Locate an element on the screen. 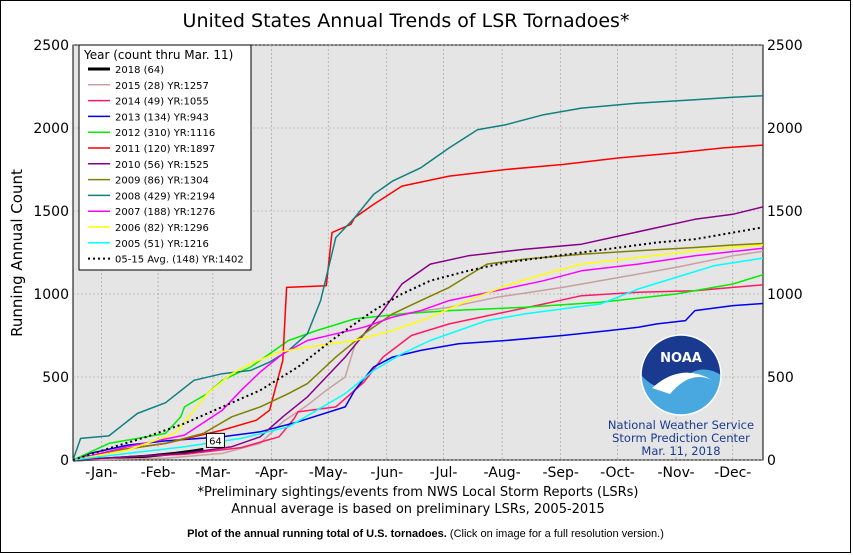 This screenshot has width=853, height=555. x-tick-label-7: -Aug- is located at coordinates (502, 473).